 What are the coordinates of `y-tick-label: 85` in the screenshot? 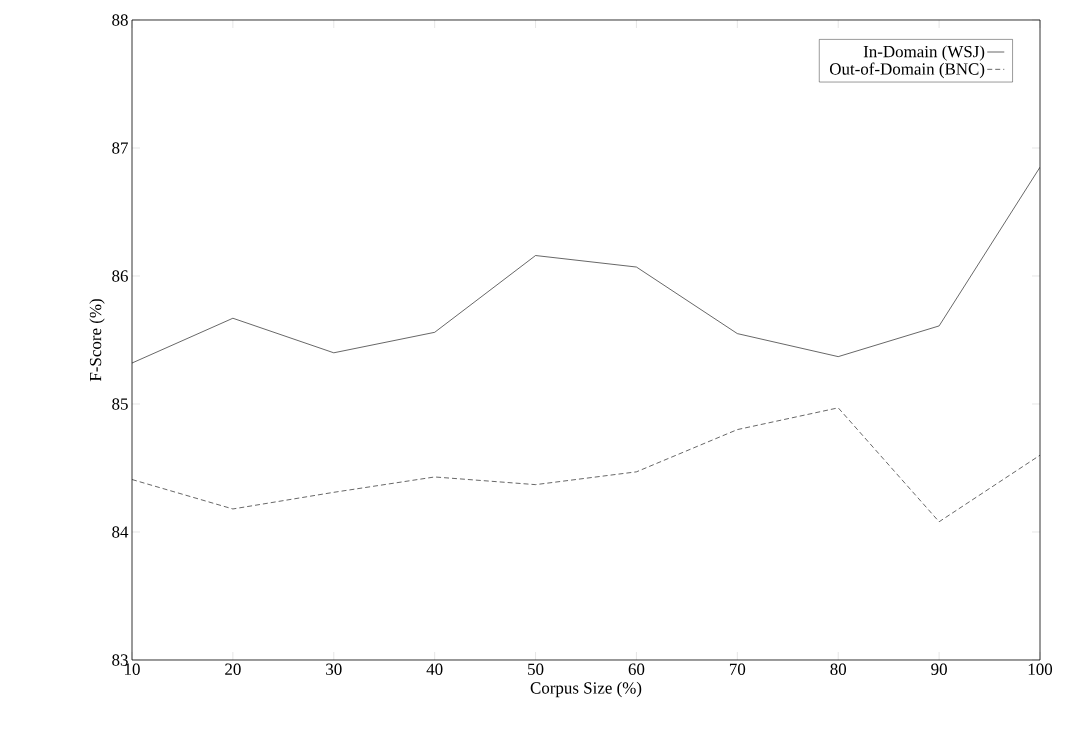 It's located at (120, 404).